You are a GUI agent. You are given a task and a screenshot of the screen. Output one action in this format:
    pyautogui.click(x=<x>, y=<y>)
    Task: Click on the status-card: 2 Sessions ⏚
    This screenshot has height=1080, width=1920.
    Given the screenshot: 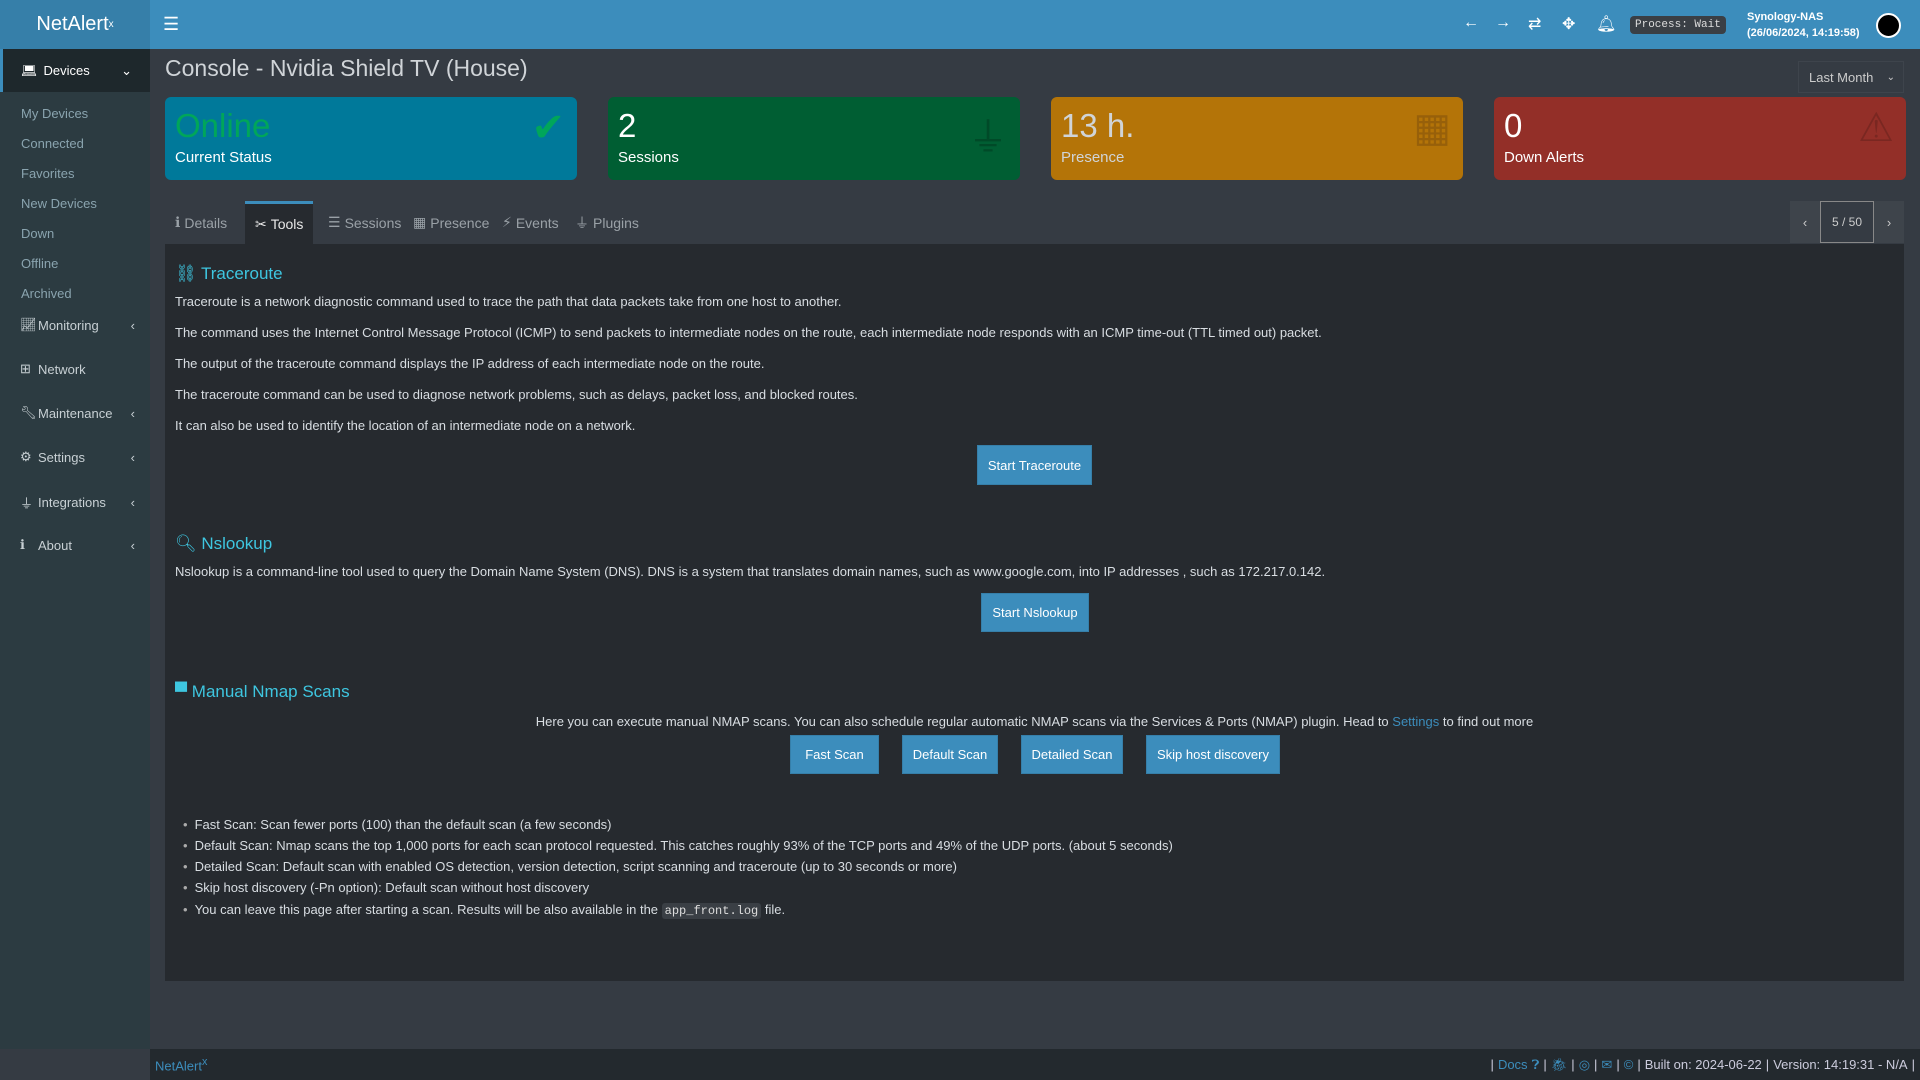 What is the action you would take?
    pyautogui.click(x=814, y=138)
    